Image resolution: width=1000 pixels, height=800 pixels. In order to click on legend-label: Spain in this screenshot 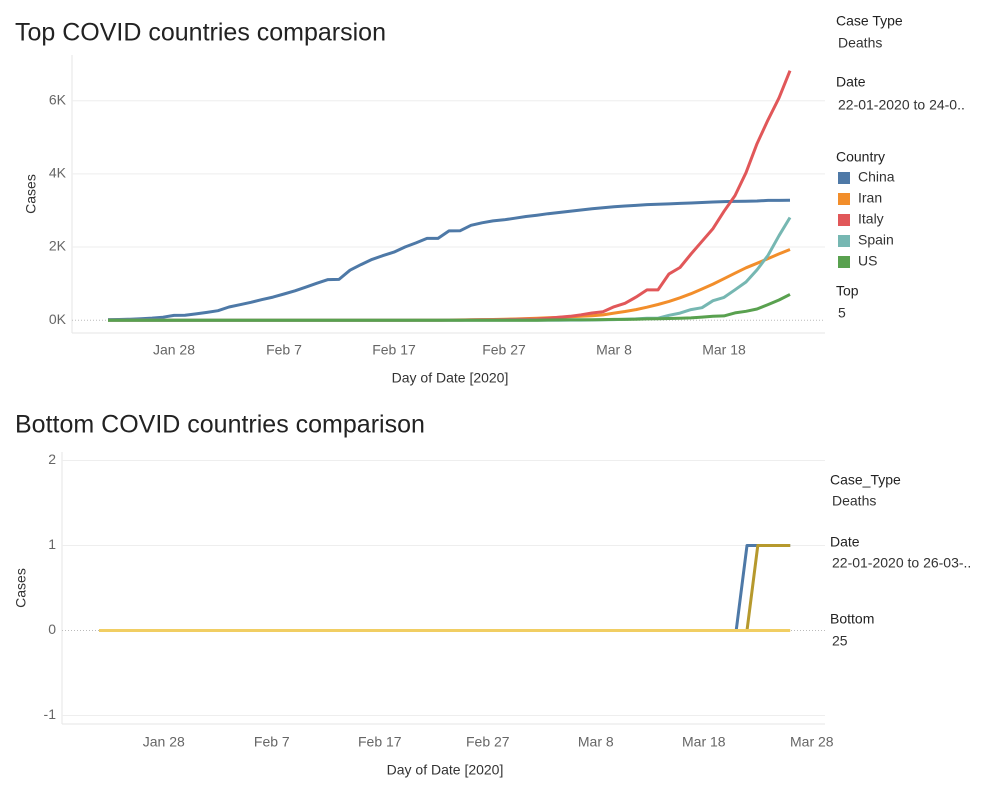, I will do `click(876, 240)`.